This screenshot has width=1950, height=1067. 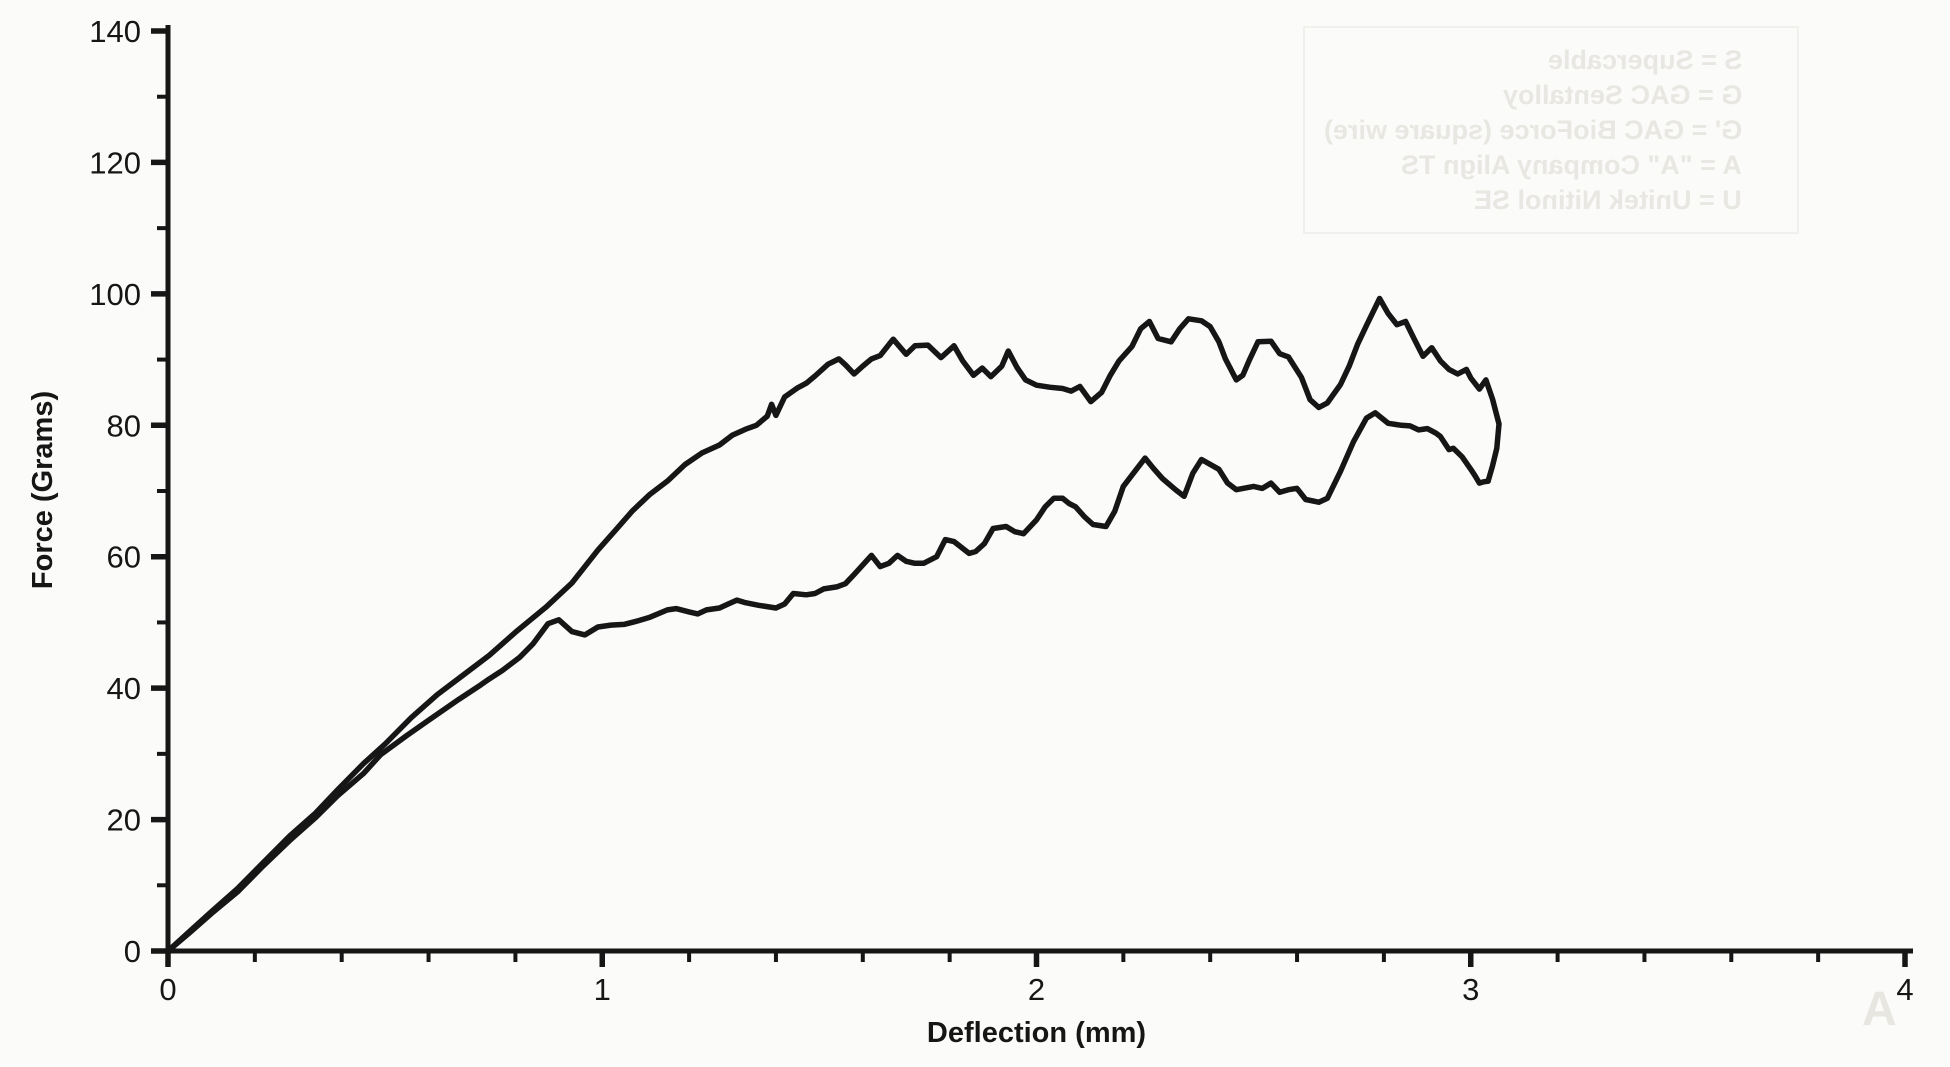 I want to click on x-tick-label: 4, so click(x=1904, y=989).